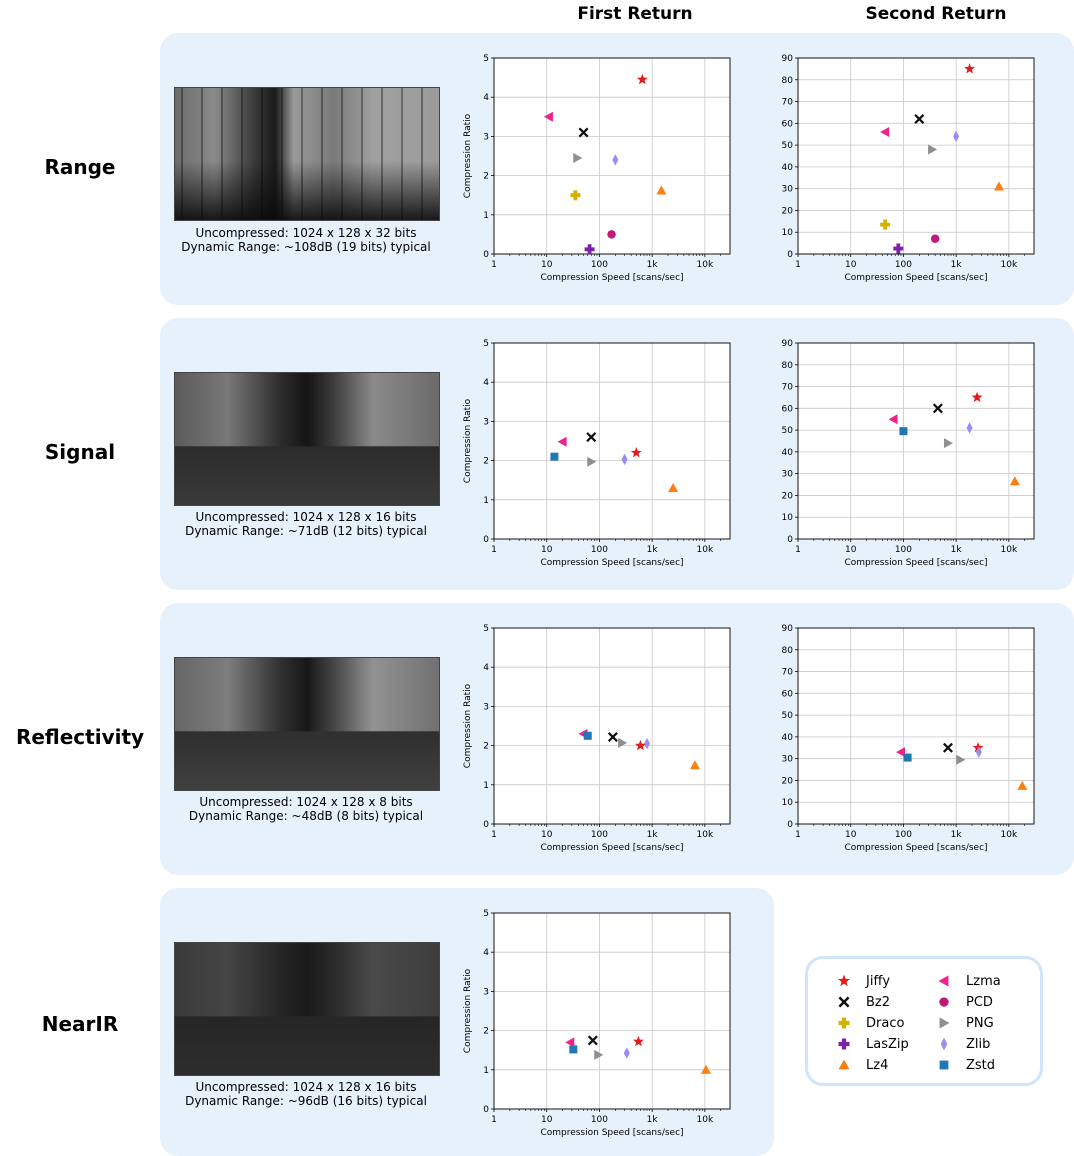 Image resolution: width=1074 pixels, height=1156 pixels. What do you see at coordinates (306, 816) in the screenshot?
I see `reflectivity-caption-dynamic: Dynamic Range: ~48dB (8 bits) typical` at bounding box center [306, 816].